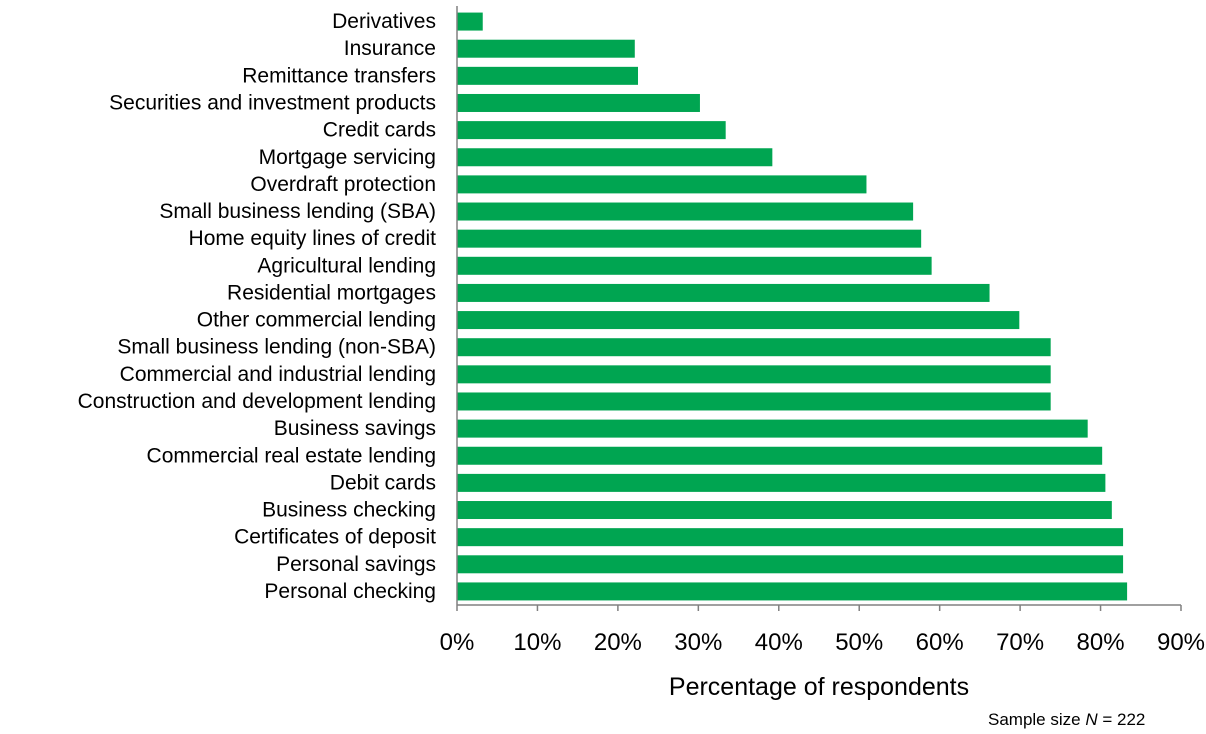 The image size is (1206, 734). Describe the element at coordinates (384, 21) in the screenshot. I see `category-label: Derivatives` at that location.